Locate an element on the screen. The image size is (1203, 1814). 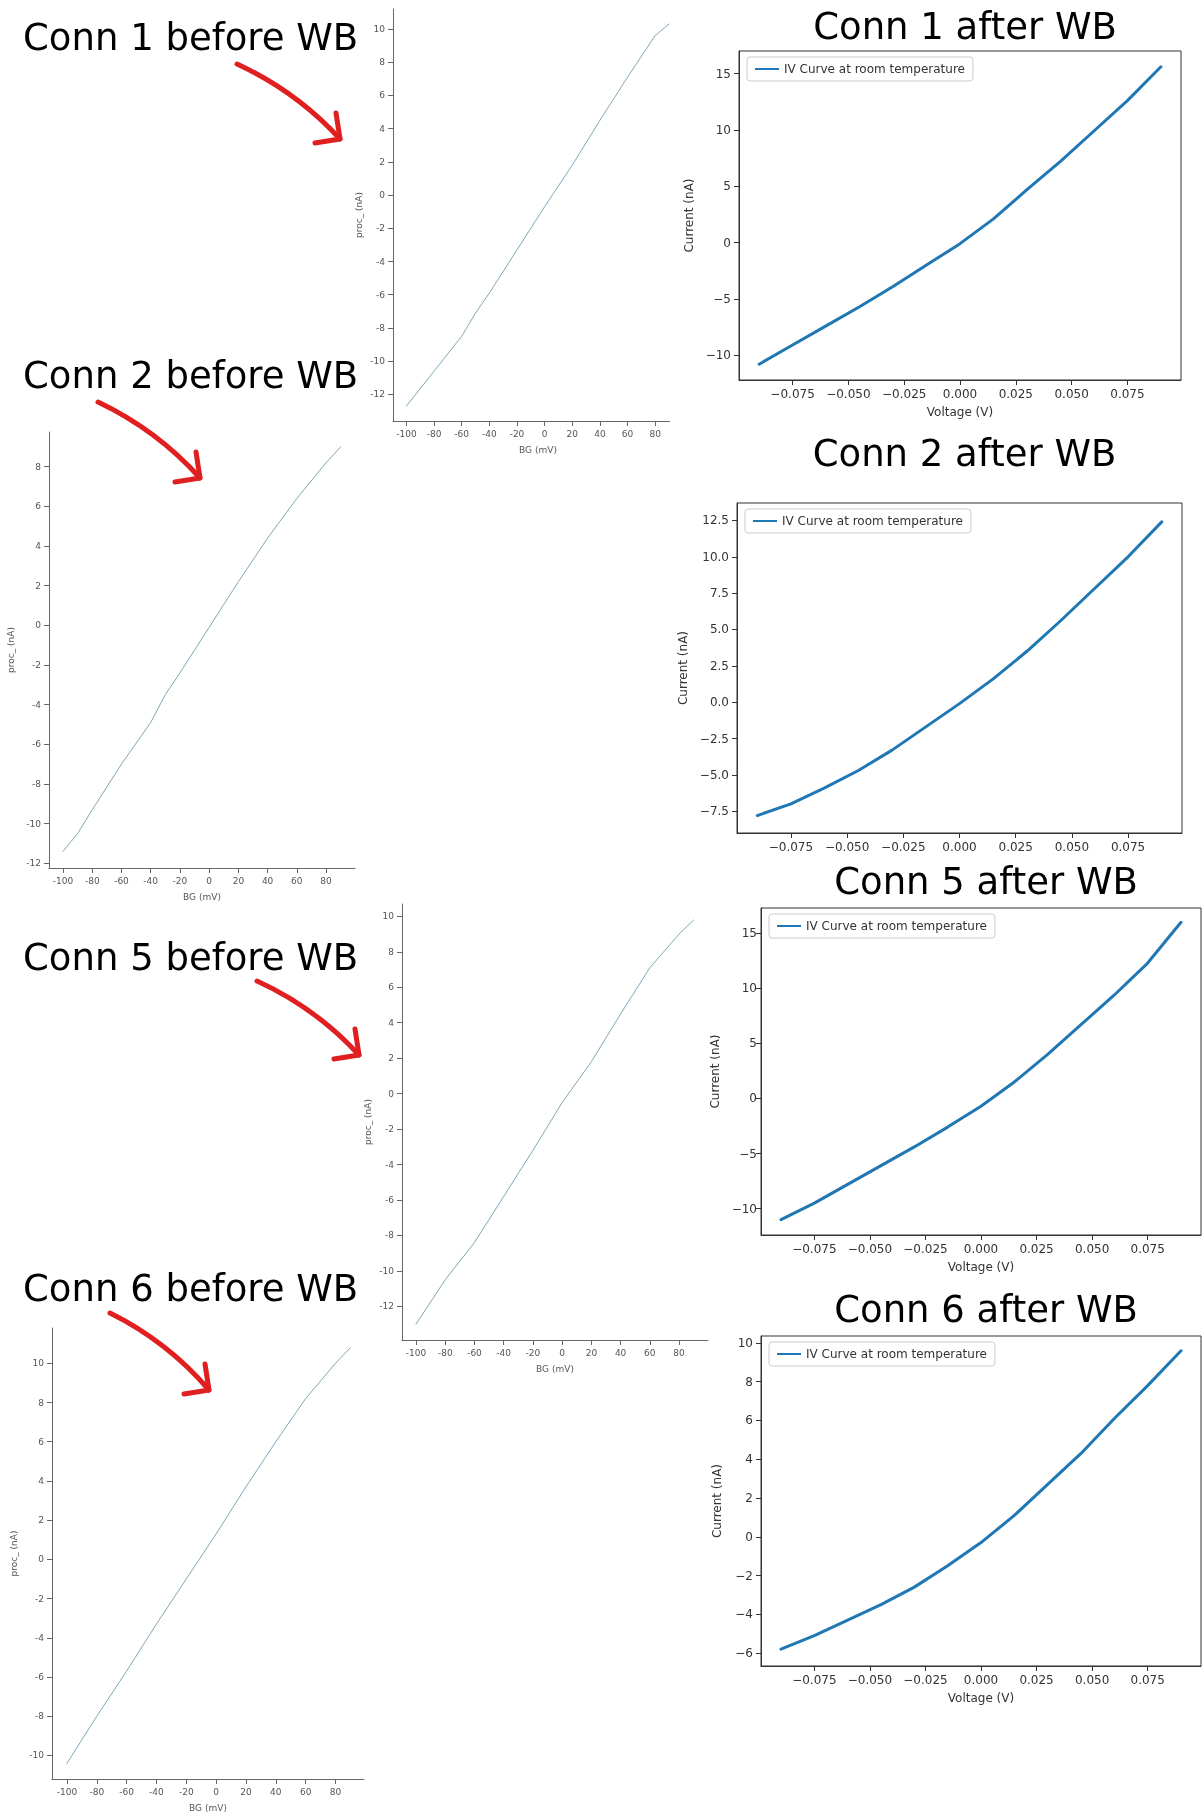
chart-title: Conn 1 before WB is located at coordinates (191, 37).